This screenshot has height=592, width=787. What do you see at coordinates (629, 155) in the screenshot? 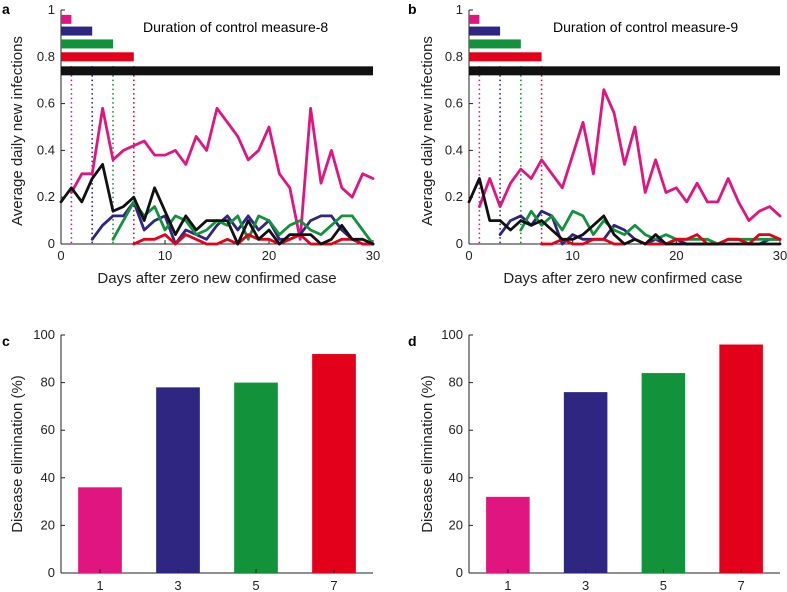
I see `panel-b-series-line-1-day` at bounding box center [629, 155].